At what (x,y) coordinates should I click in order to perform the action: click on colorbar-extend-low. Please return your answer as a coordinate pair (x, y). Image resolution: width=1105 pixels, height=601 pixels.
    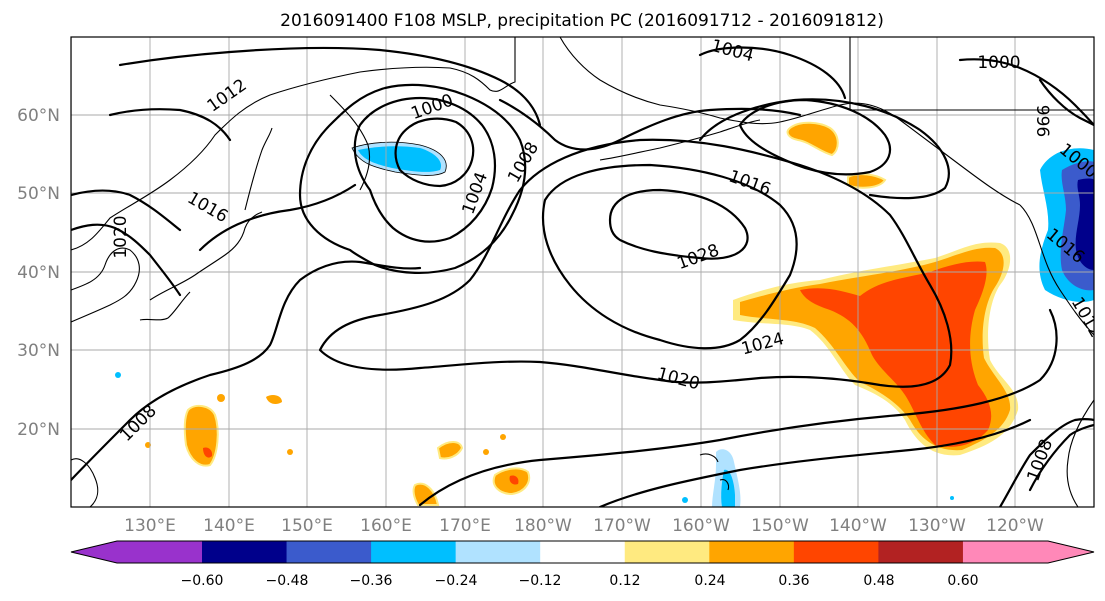
    Looking at the image, I should click on (94, 552).